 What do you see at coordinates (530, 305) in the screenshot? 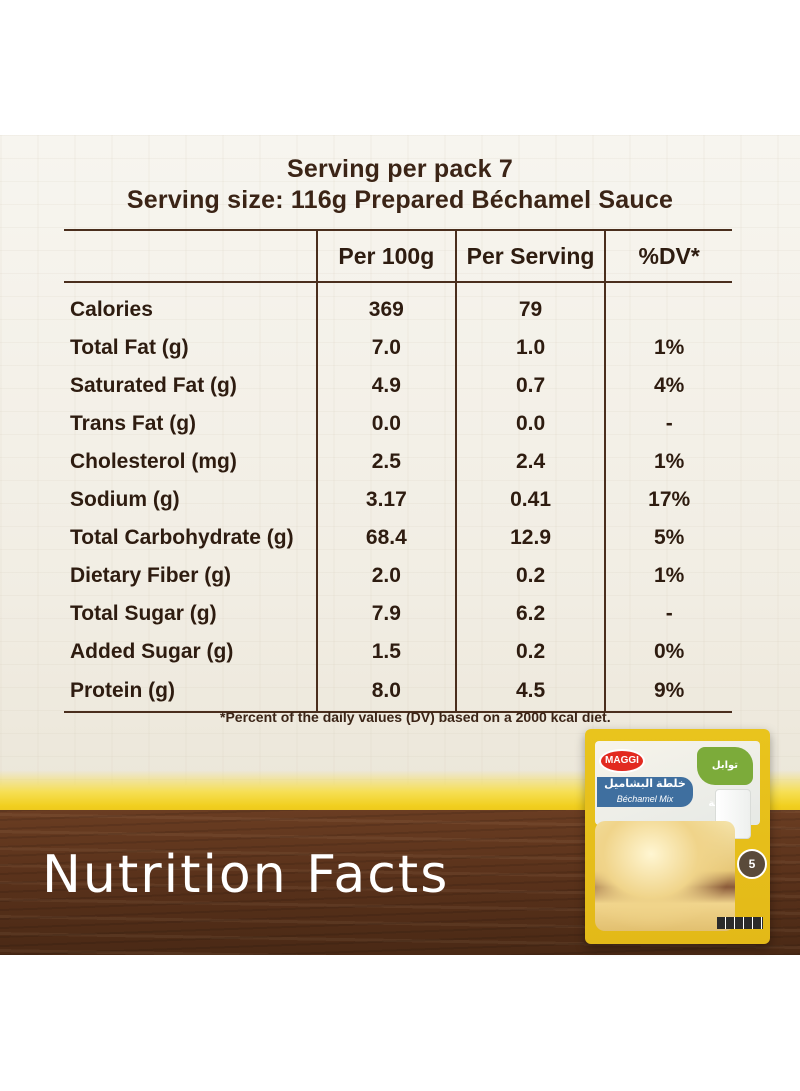
I see `per-serving-value: 79` at bounding box center [530, 305].